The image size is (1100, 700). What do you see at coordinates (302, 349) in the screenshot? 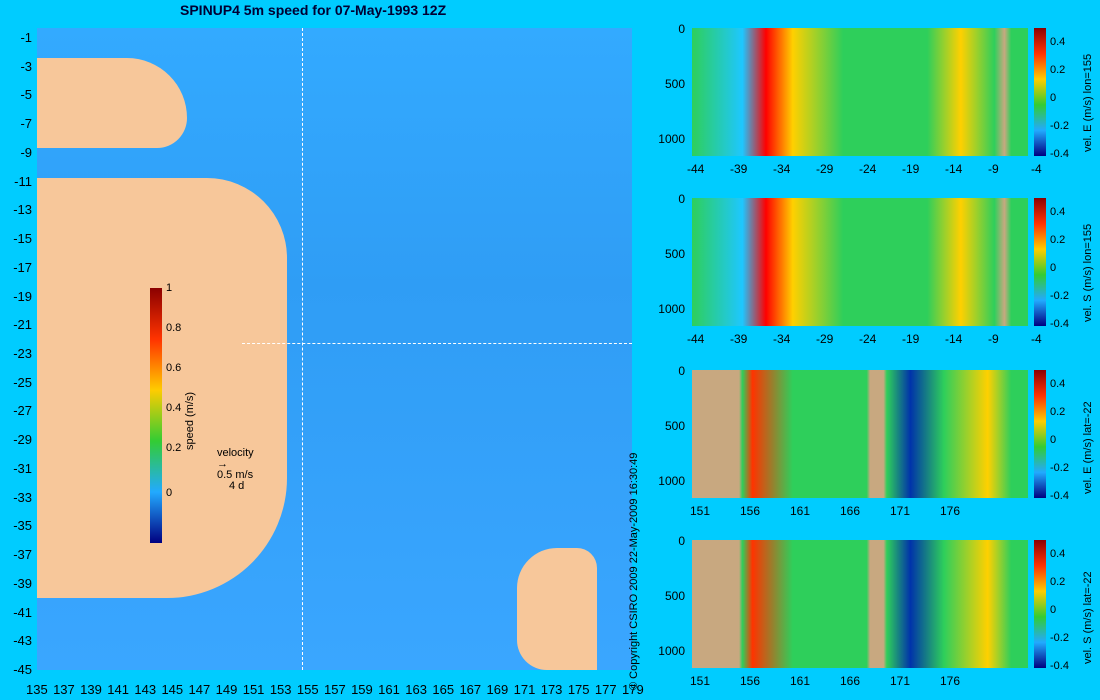
I see `longitude-guide` at bounding box center [302, 349].